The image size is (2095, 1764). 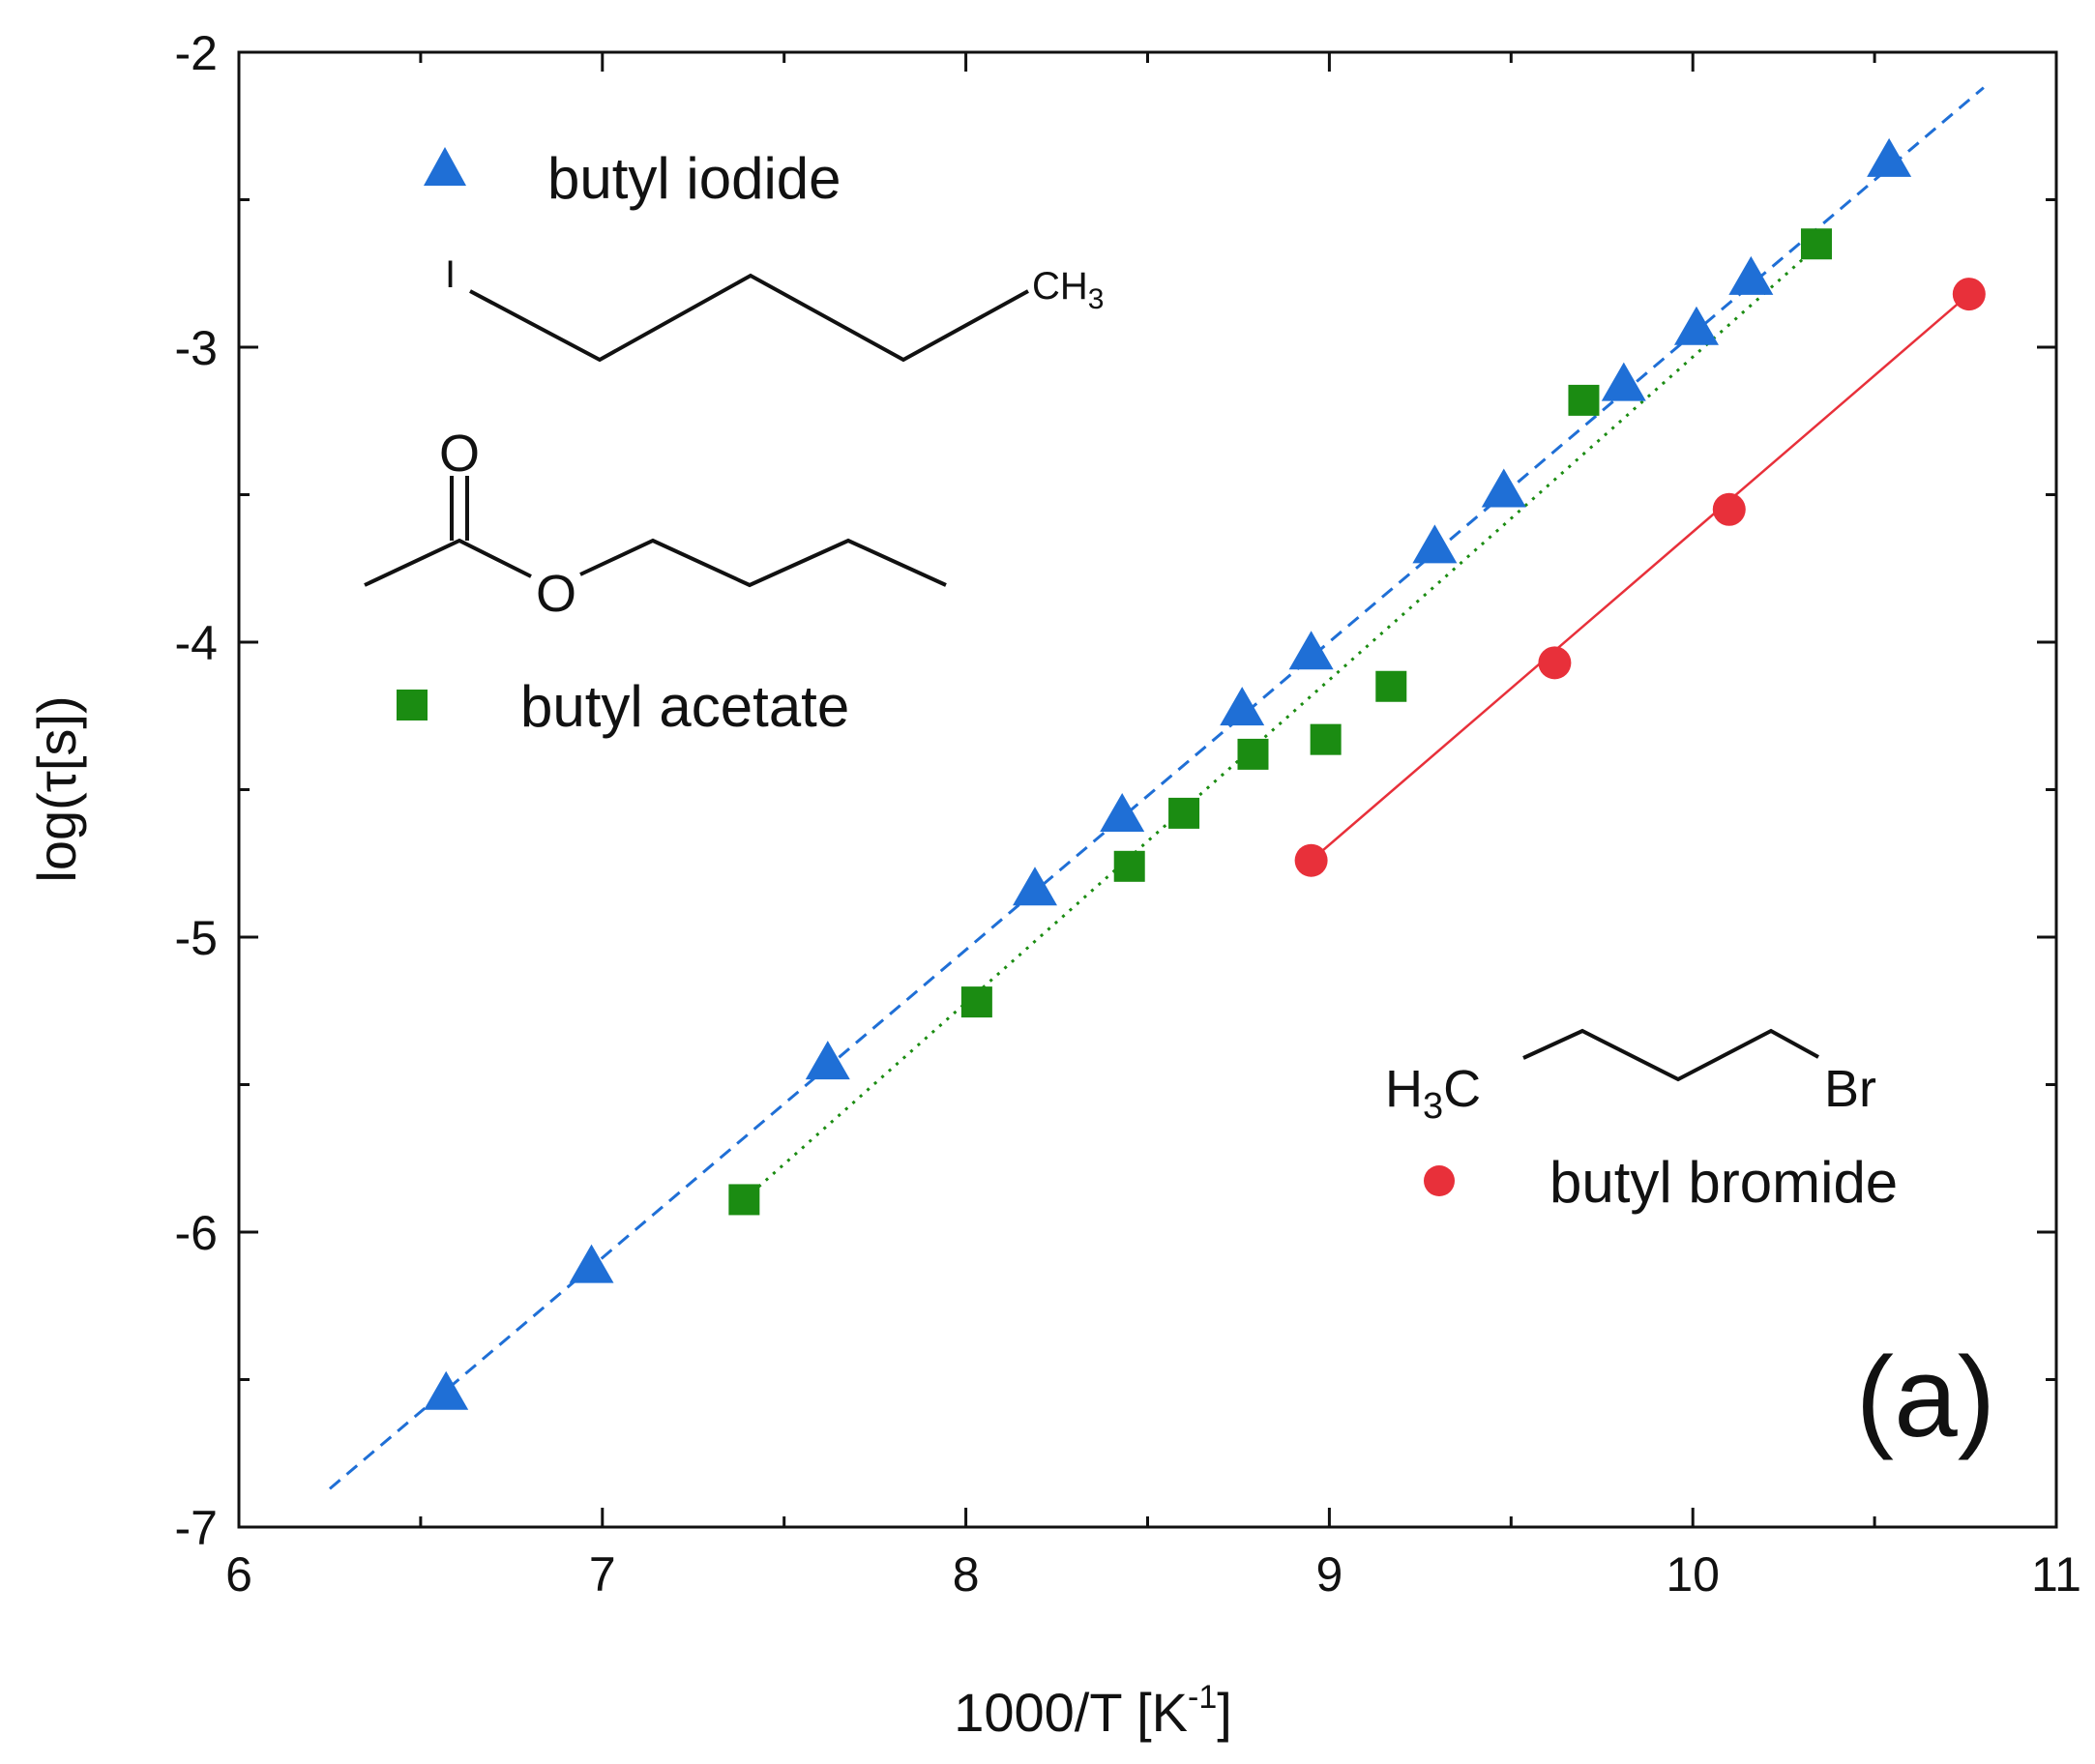 I want to click on butyl-iodide-atom-i: I, so click(x=450, y=274).